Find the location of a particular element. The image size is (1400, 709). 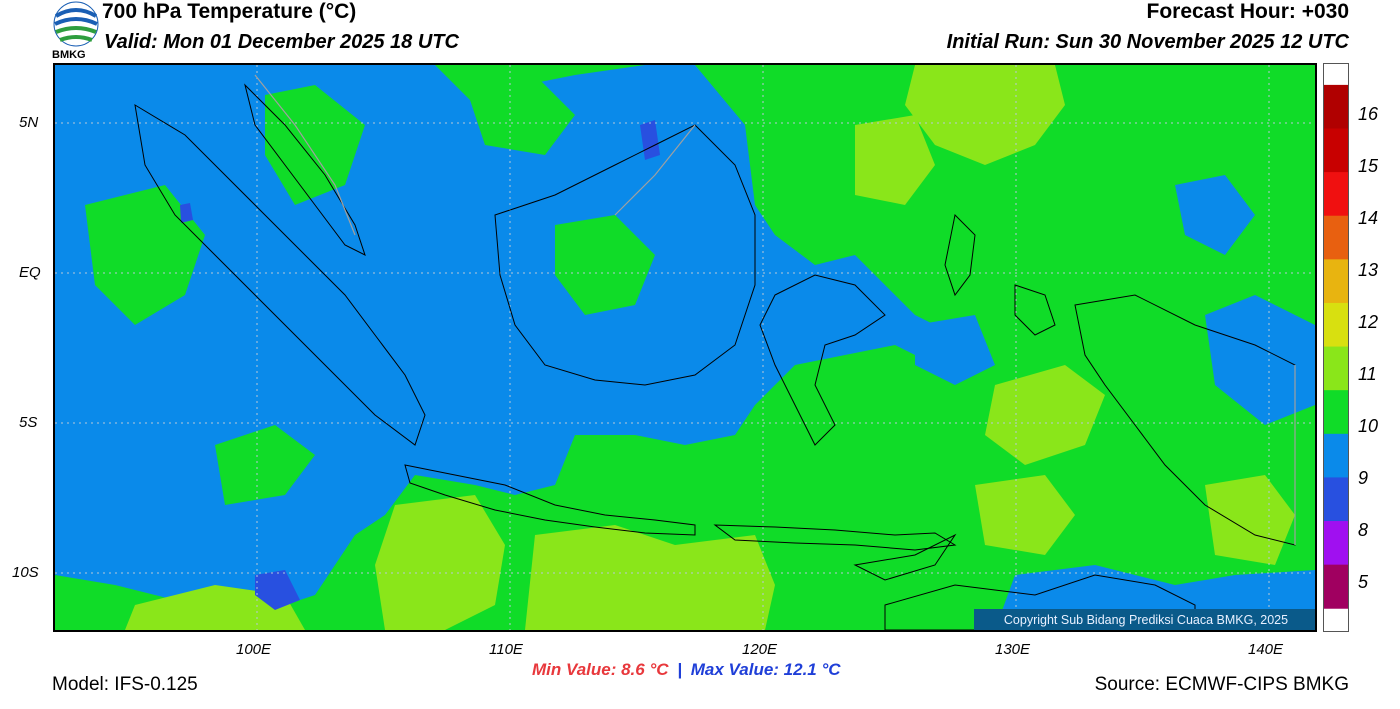

lon-label-130e: 130E is located at coordinates (1013, 649).